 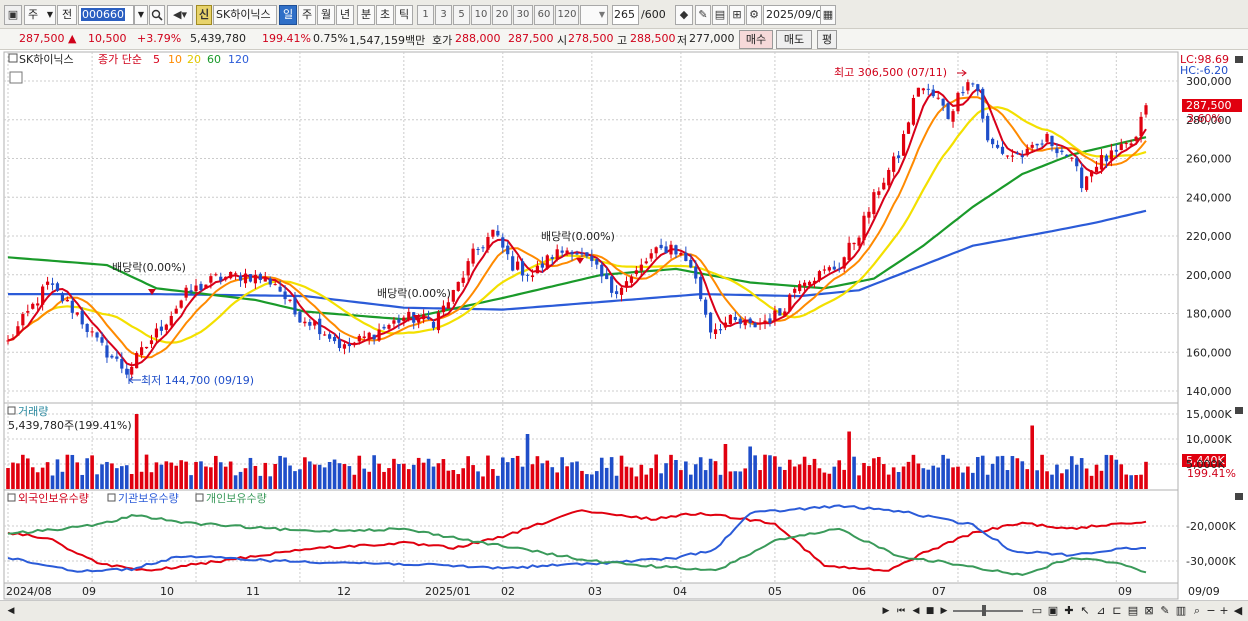 What do you see at coordinates (157, 15) in the screenshot?
I see `search-icon` at bounding box center [157, 15].